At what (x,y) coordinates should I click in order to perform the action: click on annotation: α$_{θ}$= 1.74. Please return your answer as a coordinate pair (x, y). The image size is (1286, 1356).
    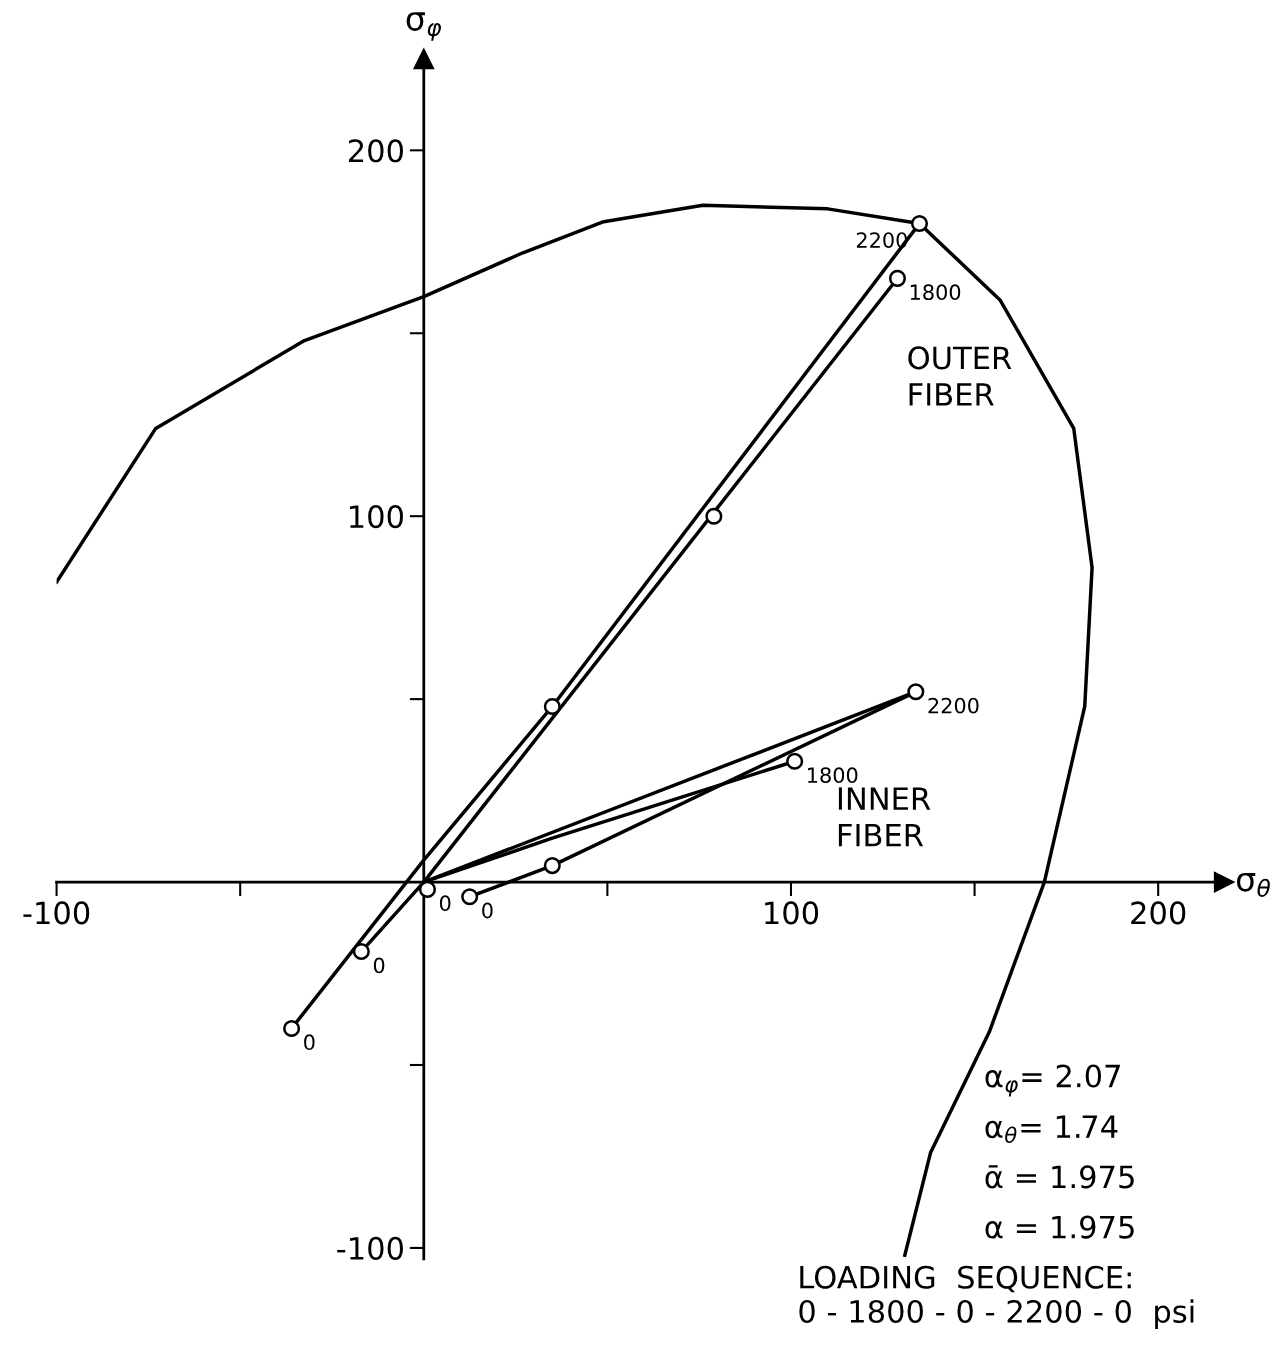
    Looking at the image, I should click on (1051, 1129).